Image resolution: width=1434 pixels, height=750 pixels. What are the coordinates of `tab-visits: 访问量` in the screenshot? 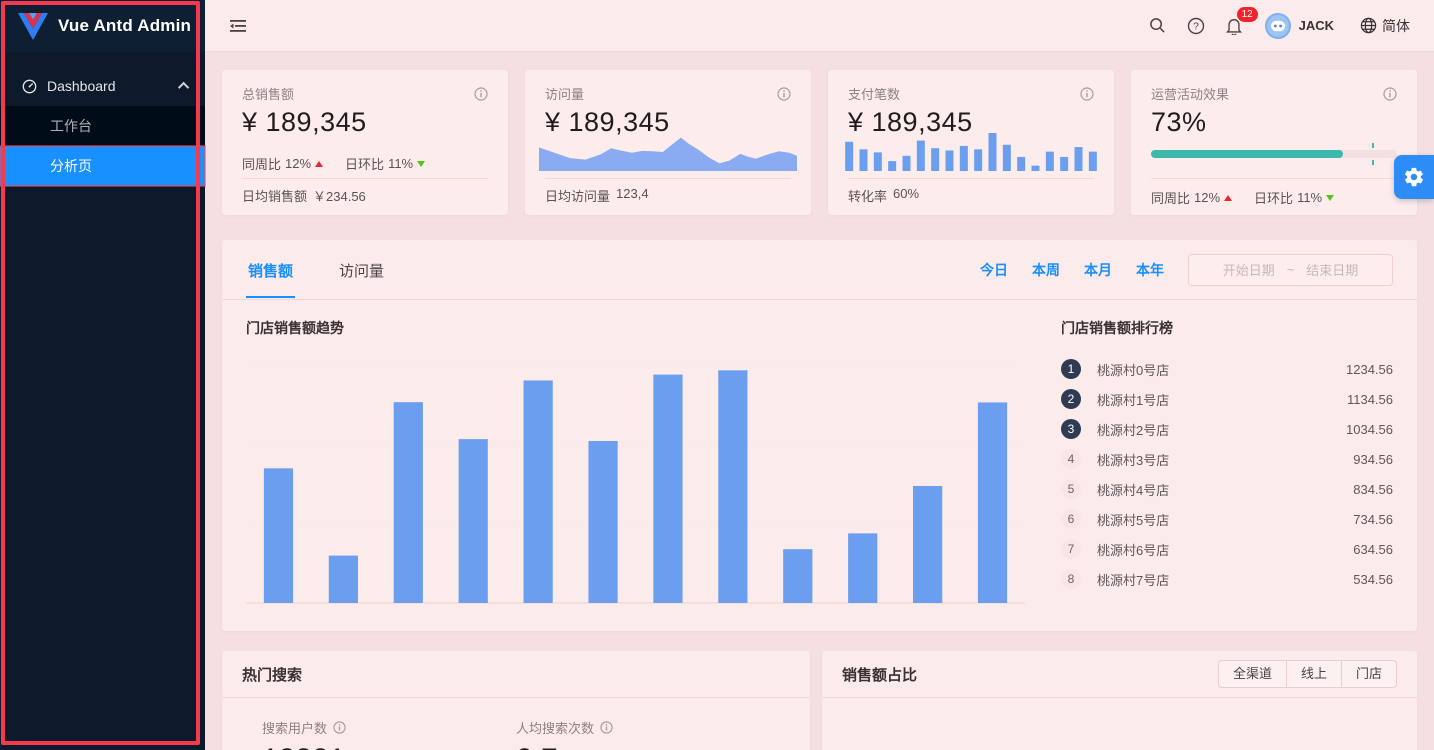 It's located at (362, 271).